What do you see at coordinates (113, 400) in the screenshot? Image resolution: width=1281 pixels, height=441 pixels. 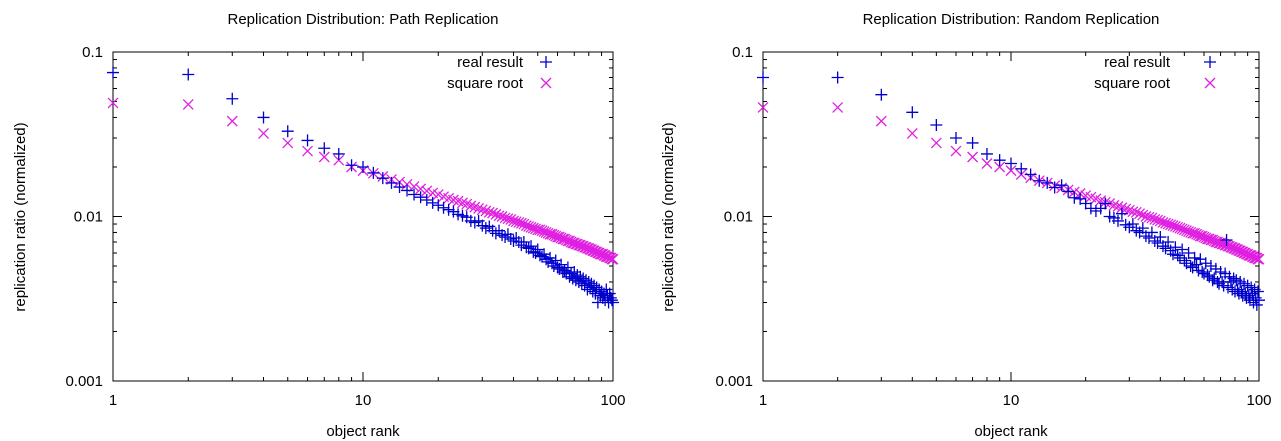 I see `x-tick-label: 1` at bounding box center [113, 400].